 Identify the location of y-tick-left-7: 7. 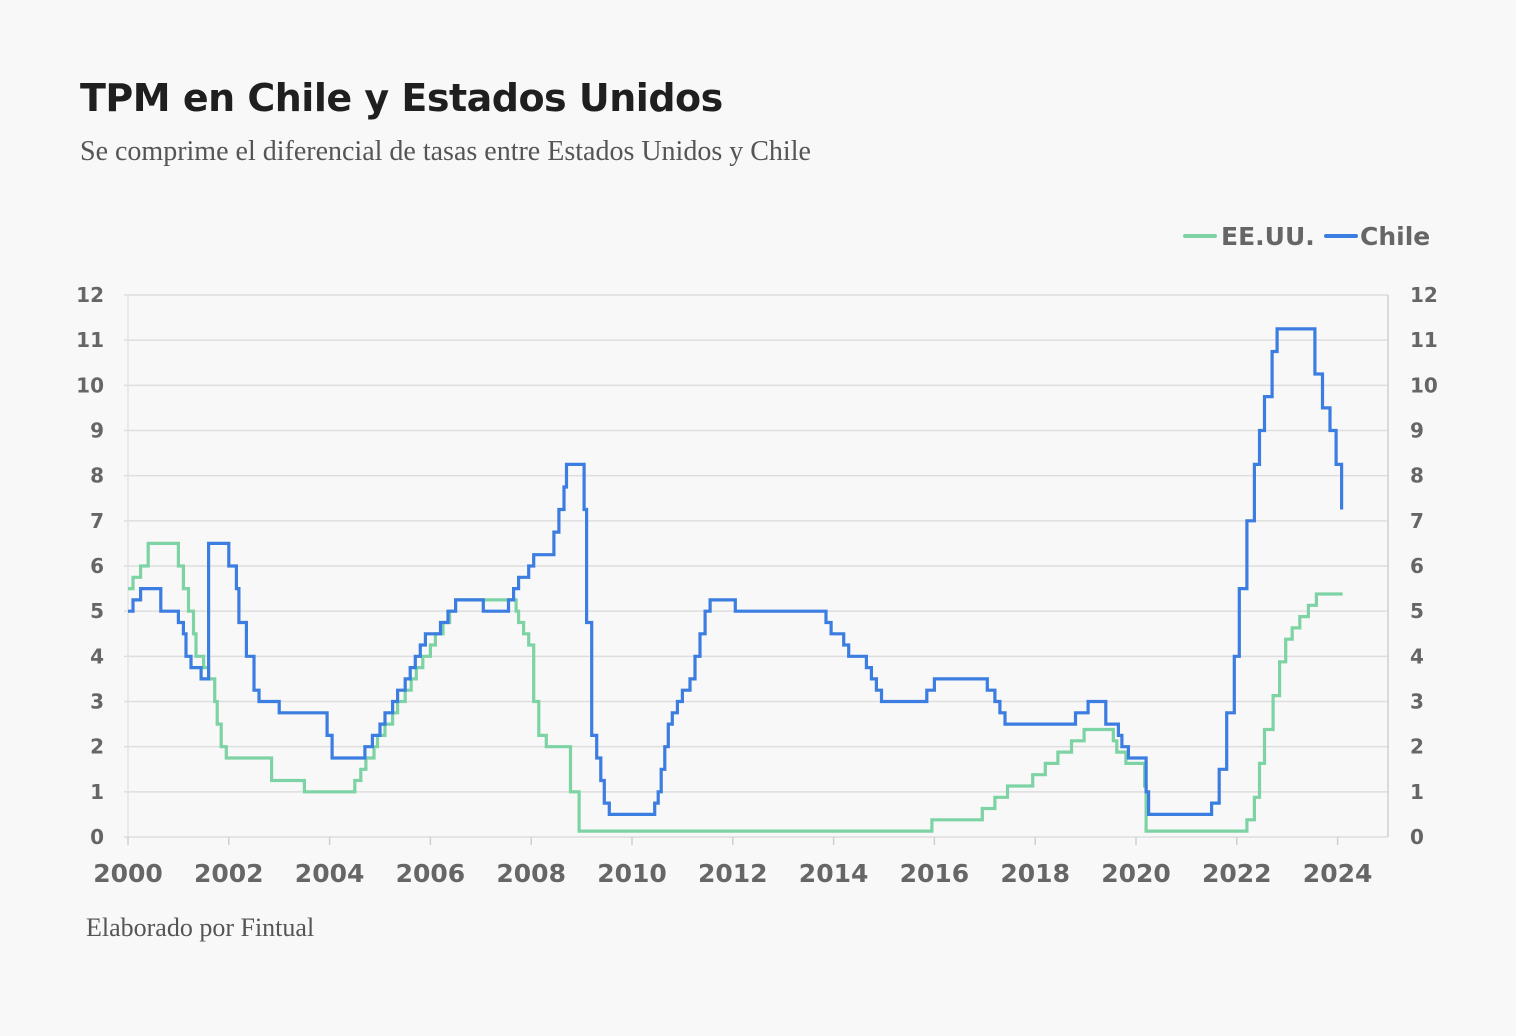
(97, 521).